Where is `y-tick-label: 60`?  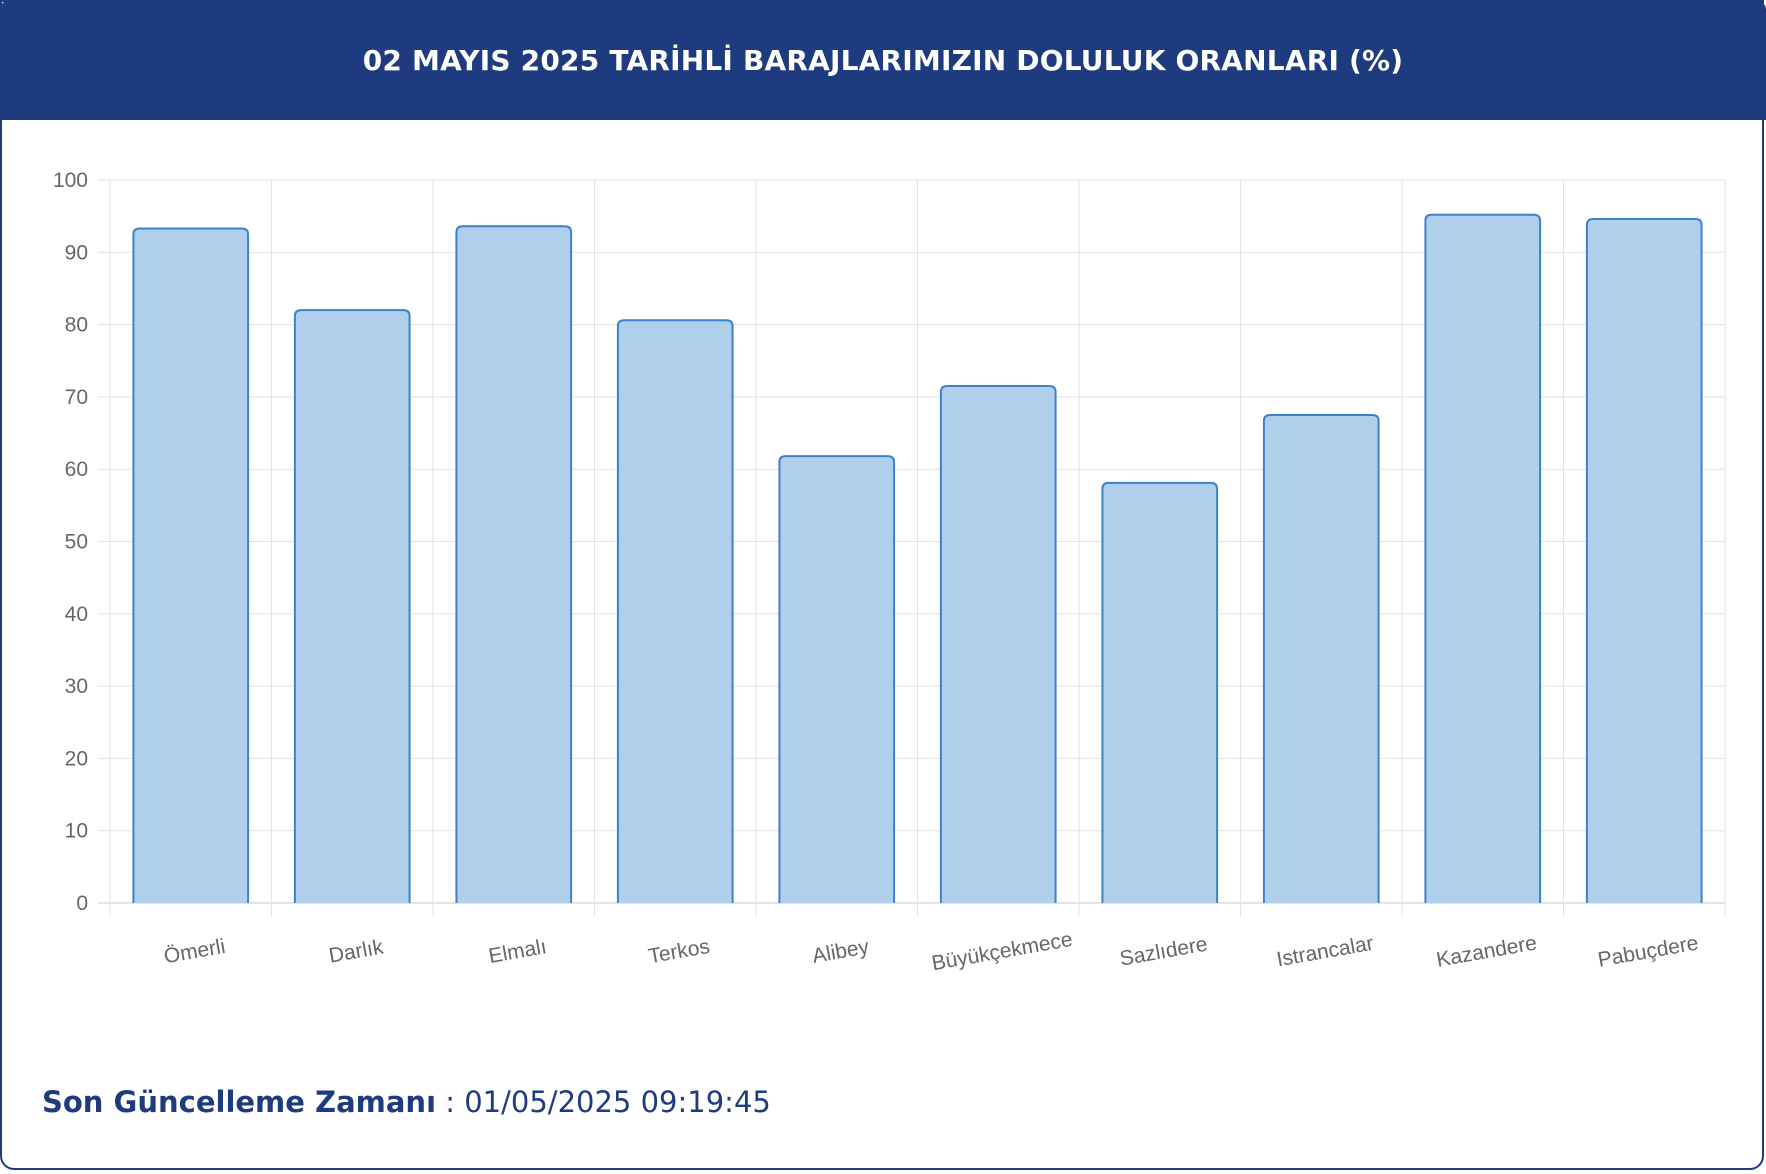 y-tick-label: 60 is located at coordinates (76, 469).